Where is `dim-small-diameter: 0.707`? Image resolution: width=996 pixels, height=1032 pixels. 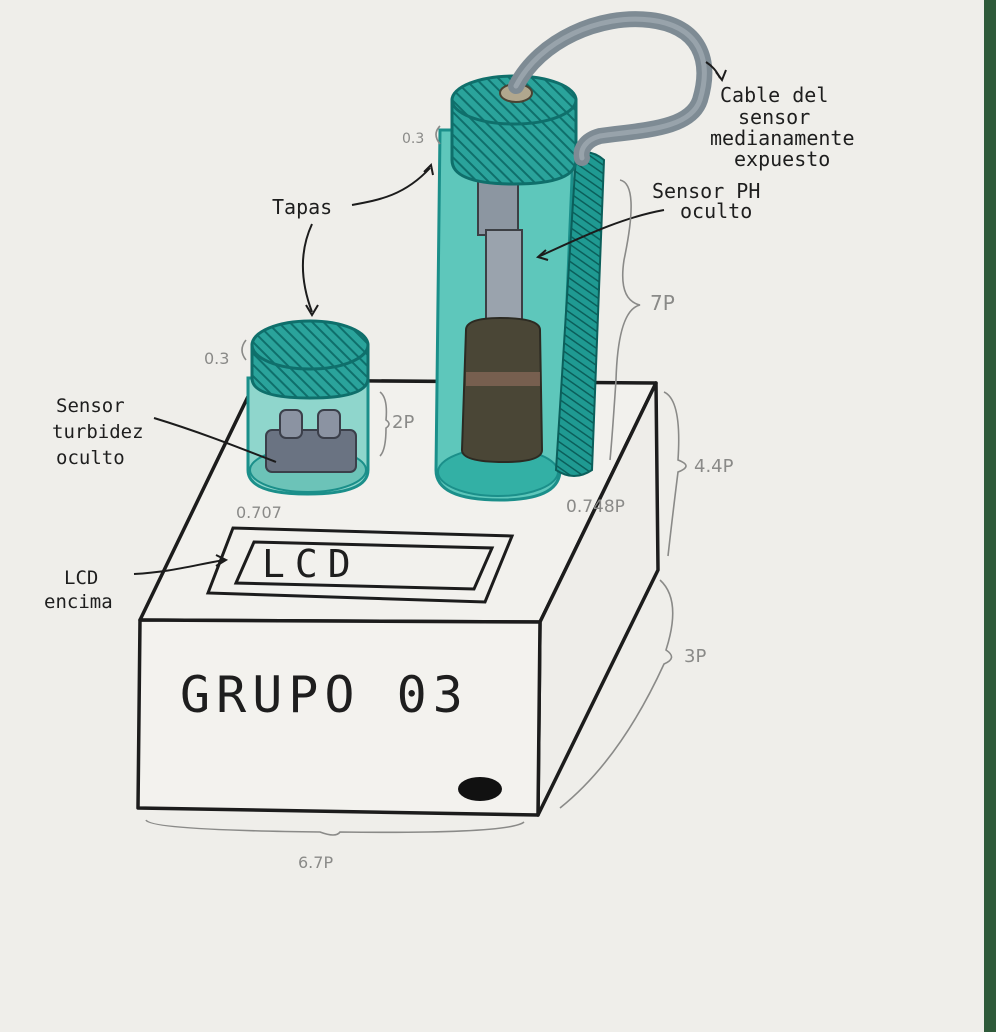
dim-small-diameter: 0.707 is located at coordinates (259, 512).